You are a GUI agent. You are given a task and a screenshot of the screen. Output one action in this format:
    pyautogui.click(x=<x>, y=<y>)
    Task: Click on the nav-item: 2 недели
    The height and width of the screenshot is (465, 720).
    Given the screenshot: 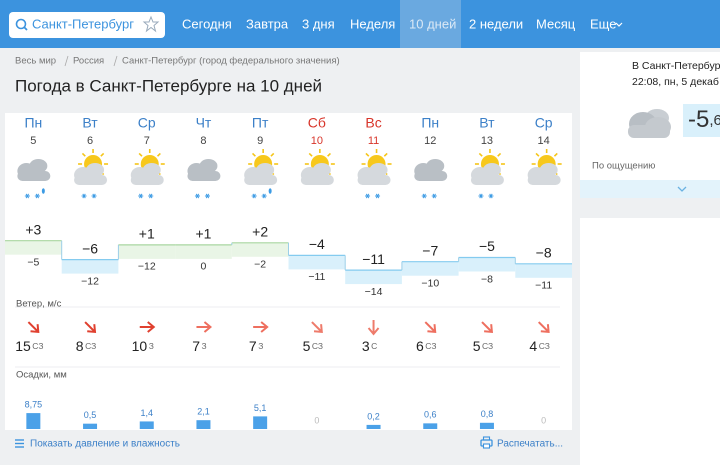 What is the action you would take?
    pyautogui.click(x=496, y=23)
    